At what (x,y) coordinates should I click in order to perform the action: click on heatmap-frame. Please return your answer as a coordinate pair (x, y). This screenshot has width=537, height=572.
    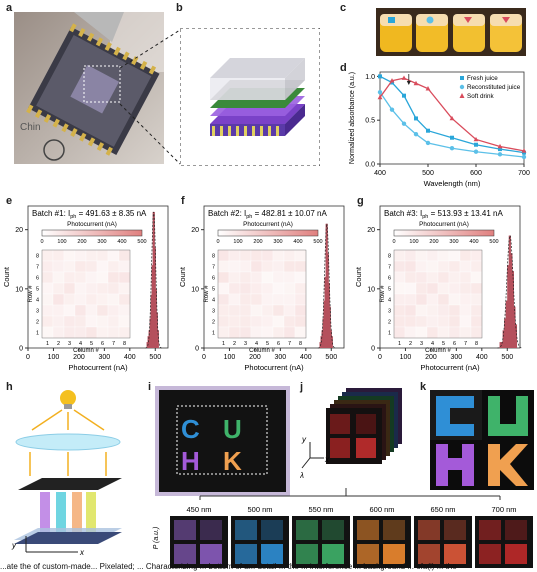
    Looking at the image, I should click on (262, 294).